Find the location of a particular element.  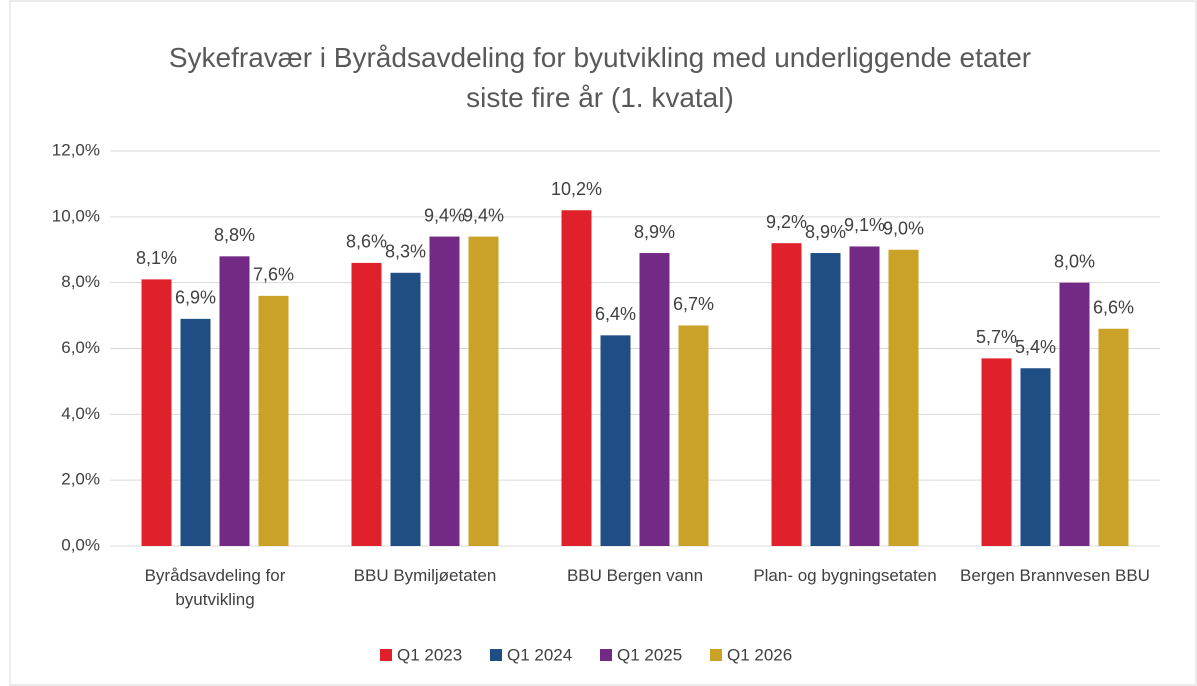

data-label: 5,4% is located at coordinates (1035, 347).